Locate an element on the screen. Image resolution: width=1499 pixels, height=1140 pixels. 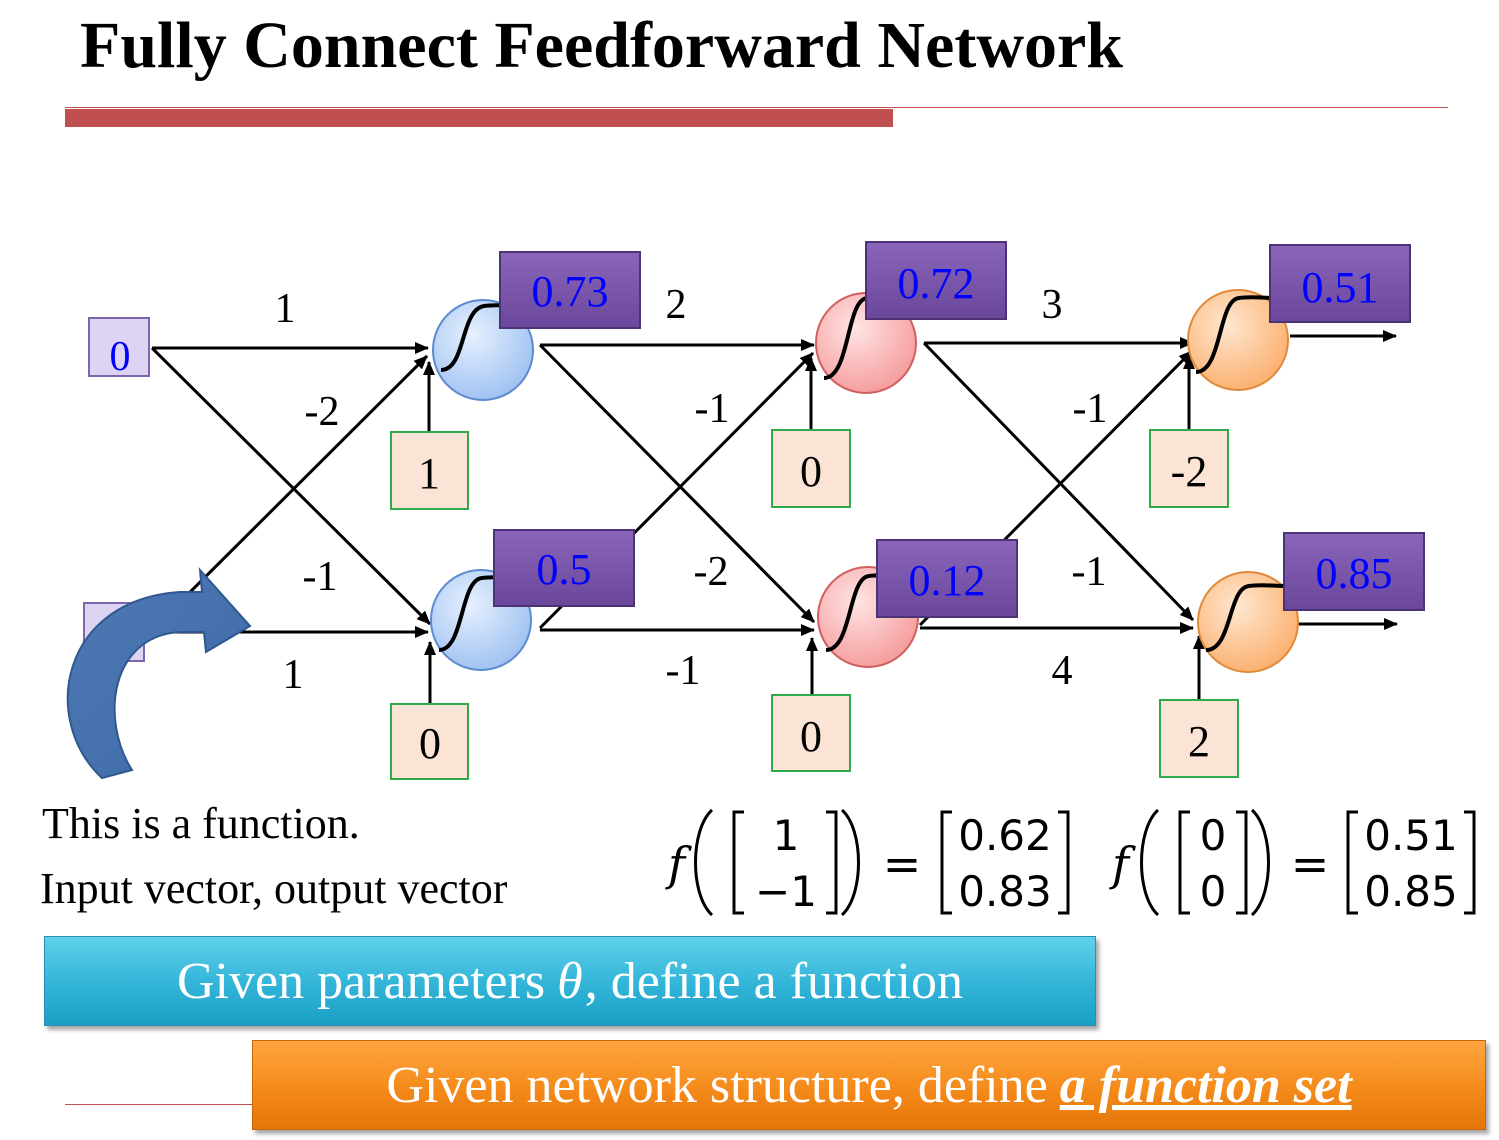
curved-arrow-icon is located at coordinates (159, 674).